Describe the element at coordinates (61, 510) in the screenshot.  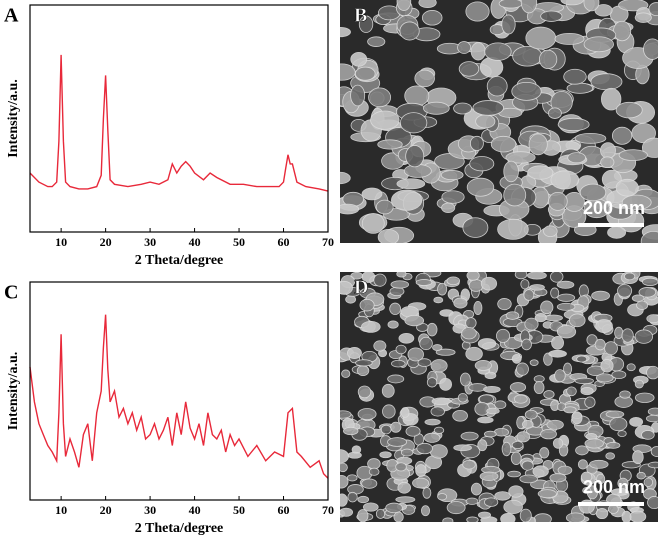
I see `x-tick-label: 10` at that location.